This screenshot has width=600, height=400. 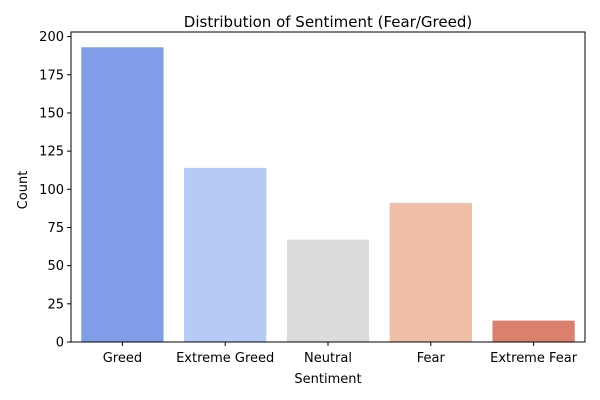 What do you see at coordinates (328, 358) in the screenshot?
I see `x-tick-label: Neutral` at bounding box center [328, 358].